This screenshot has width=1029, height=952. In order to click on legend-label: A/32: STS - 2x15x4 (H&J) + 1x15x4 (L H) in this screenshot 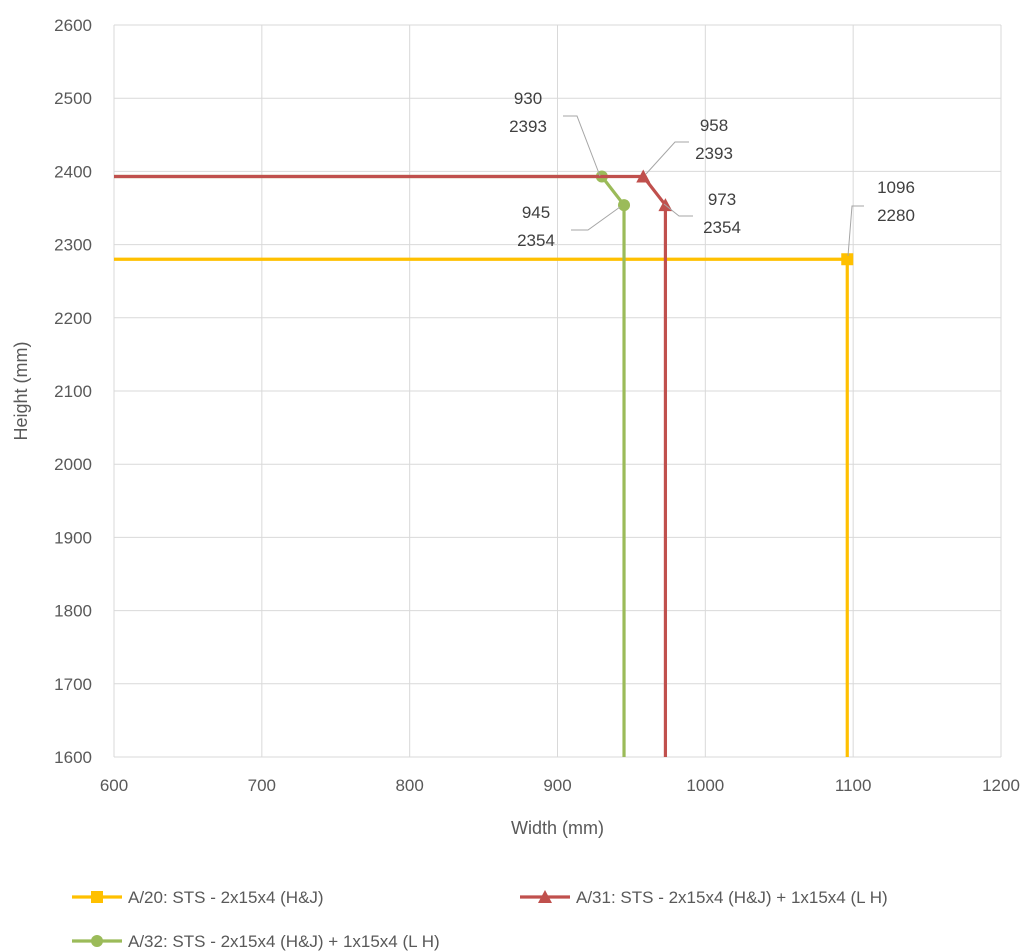, I will do `click(284, 941)`.